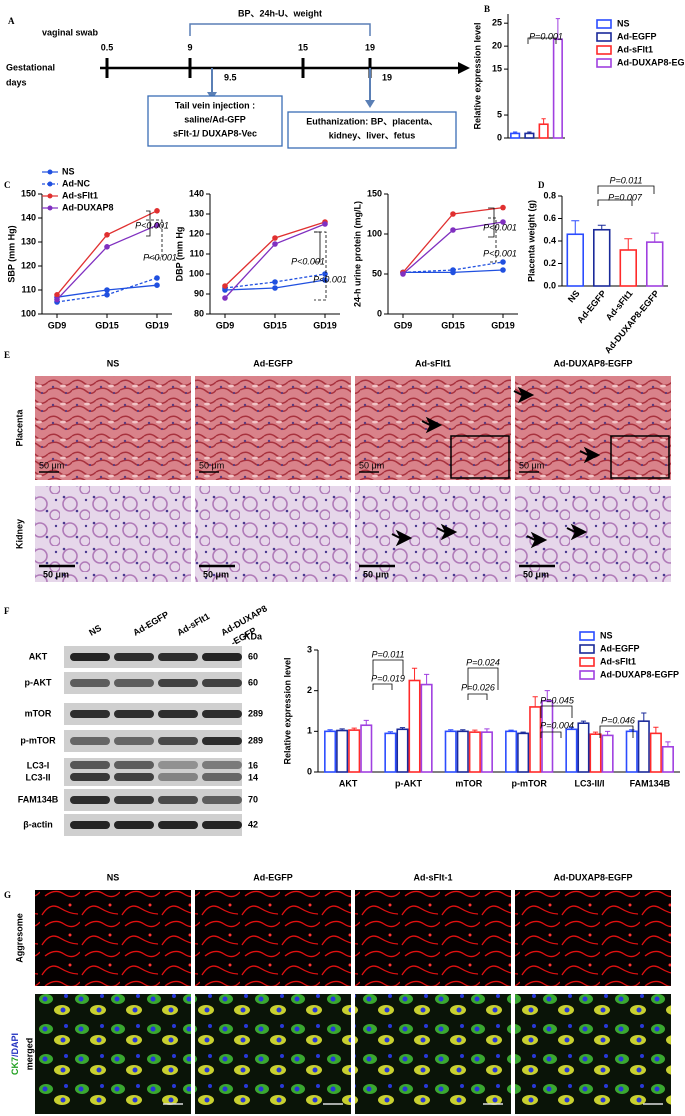  I want to click on note-text: kidney、liver、fetus, so click(372, 135).